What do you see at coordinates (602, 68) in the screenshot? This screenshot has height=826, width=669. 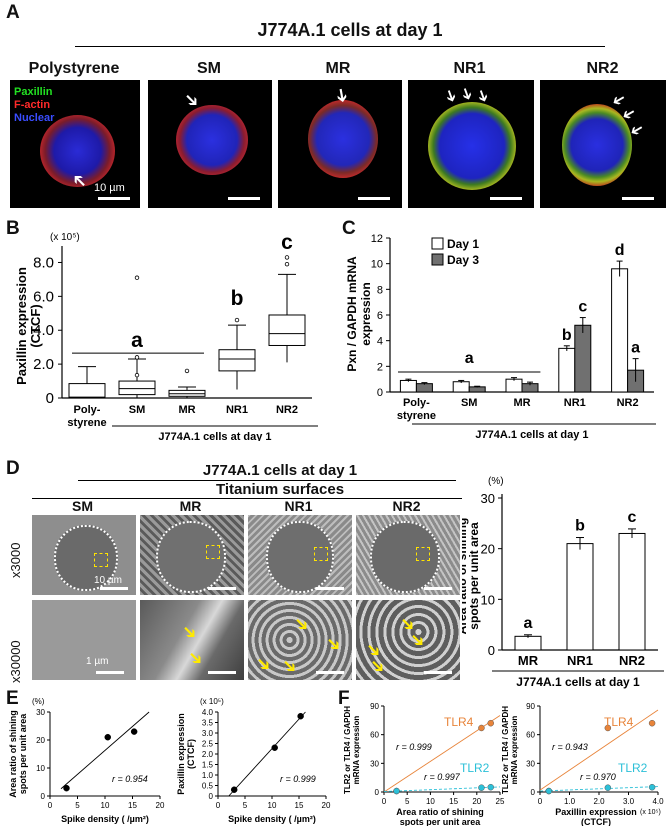 I see `panel-a-col-nr2: NR2` at bounding box center [602, 68].